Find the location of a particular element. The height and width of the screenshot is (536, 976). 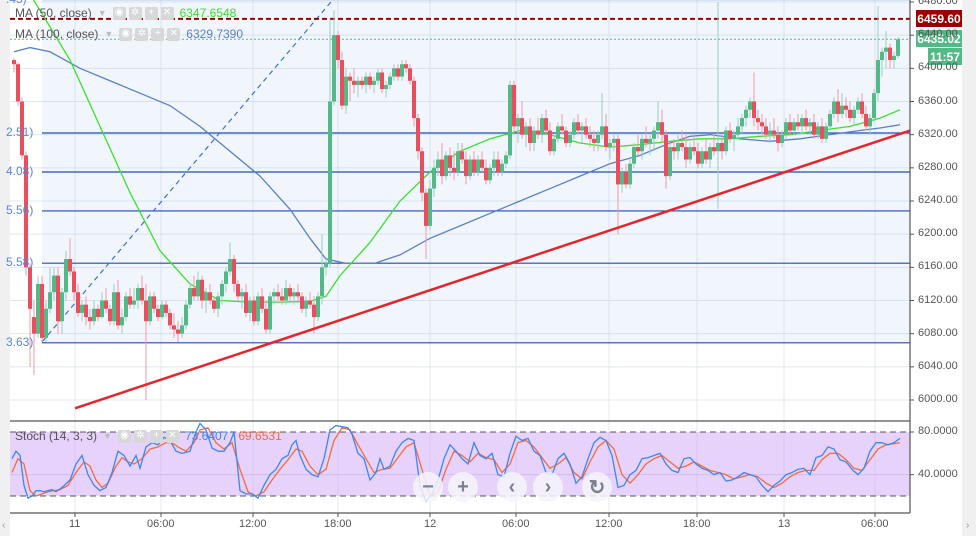

reset-chart-button: ↻ is located at coordinates (597, 487).